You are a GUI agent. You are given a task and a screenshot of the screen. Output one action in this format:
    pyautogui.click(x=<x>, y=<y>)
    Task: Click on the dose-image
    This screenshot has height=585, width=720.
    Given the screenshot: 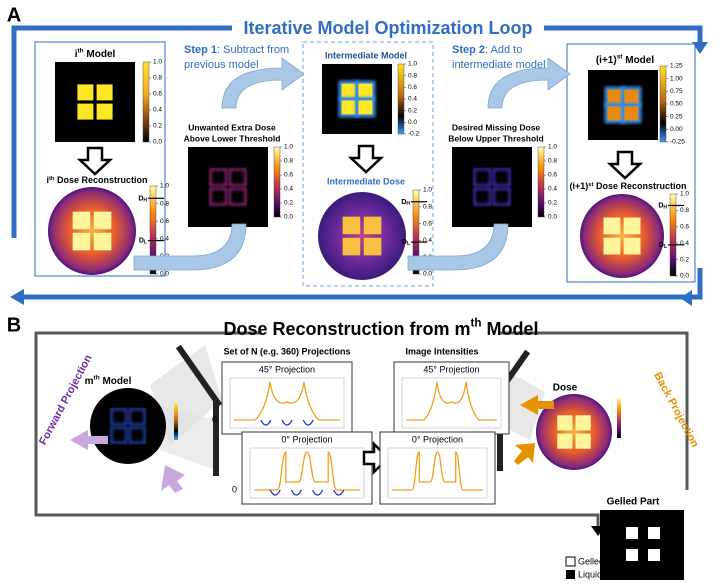 What is the action you would take?
    pyautogui.click(x=92, y=231)
    